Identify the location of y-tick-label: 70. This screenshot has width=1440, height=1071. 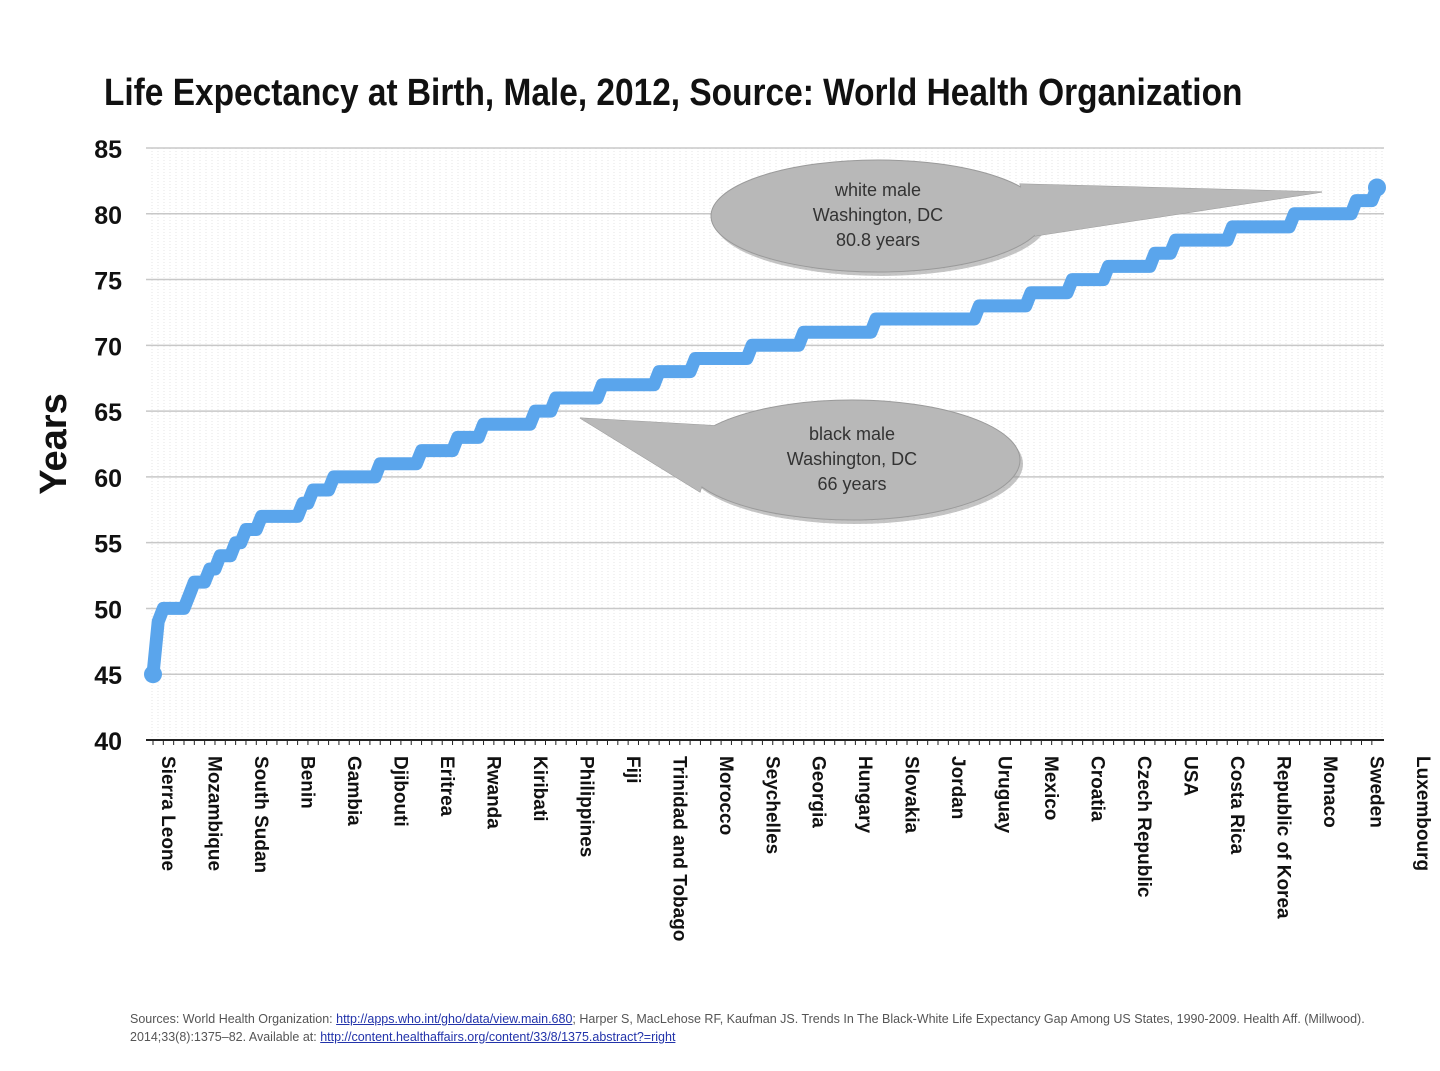
(108, 347).